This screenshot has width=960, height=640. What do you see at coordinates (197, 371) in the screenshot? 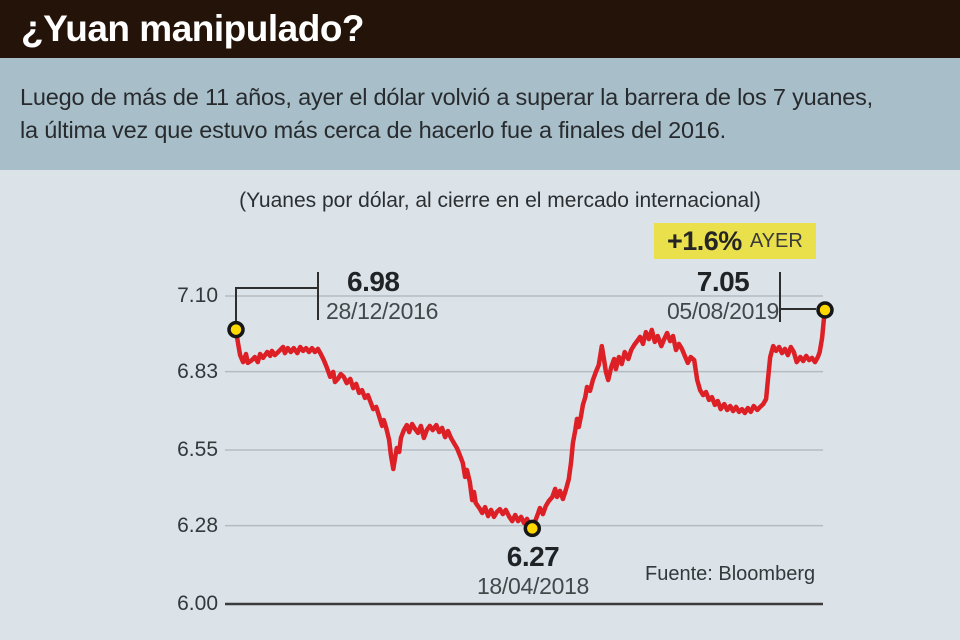
I see `y-tick-label: 6.83` at bounding box center [197, 371].